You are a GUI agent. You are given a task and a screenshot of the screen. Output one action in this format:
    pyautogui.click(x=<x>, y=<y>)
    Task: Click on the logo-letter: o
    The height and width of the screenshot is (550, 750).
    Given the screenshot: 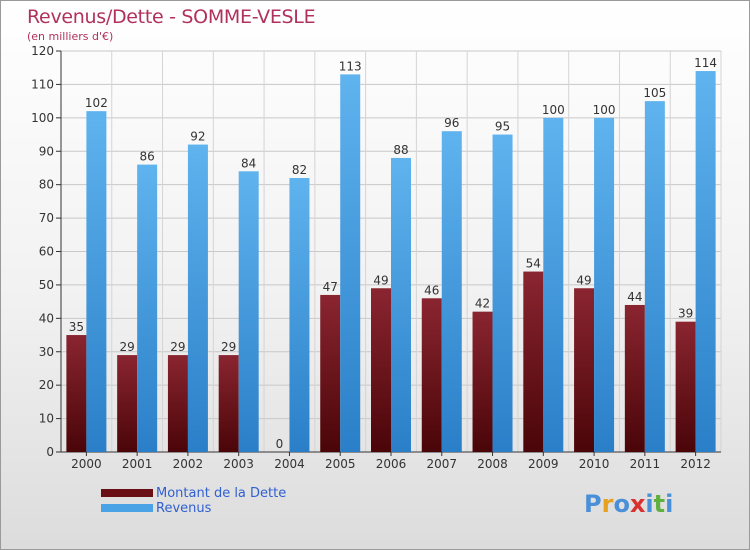 What is the action you would take?
    pyautogui.click(x=621, y=504)
    